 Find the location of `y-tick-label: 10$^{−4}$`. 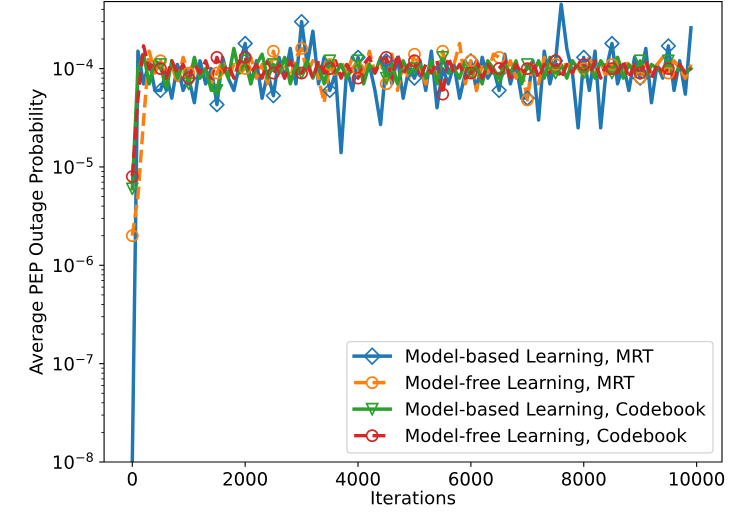

y-tick-label: 10$^{−4}$ is located at coordinates (74, 67).